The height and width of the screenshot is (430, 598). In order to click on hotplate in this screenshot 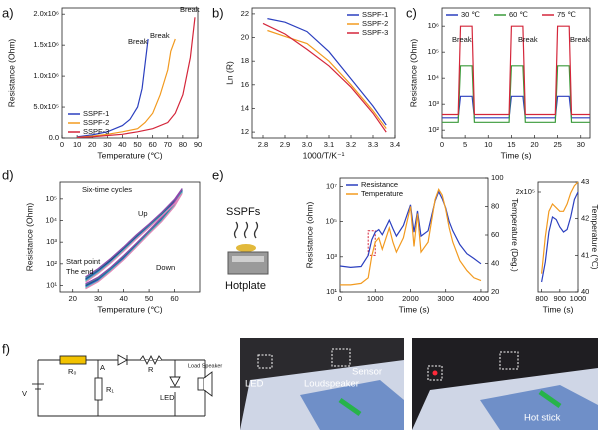, I will do `click(248, 263)`.